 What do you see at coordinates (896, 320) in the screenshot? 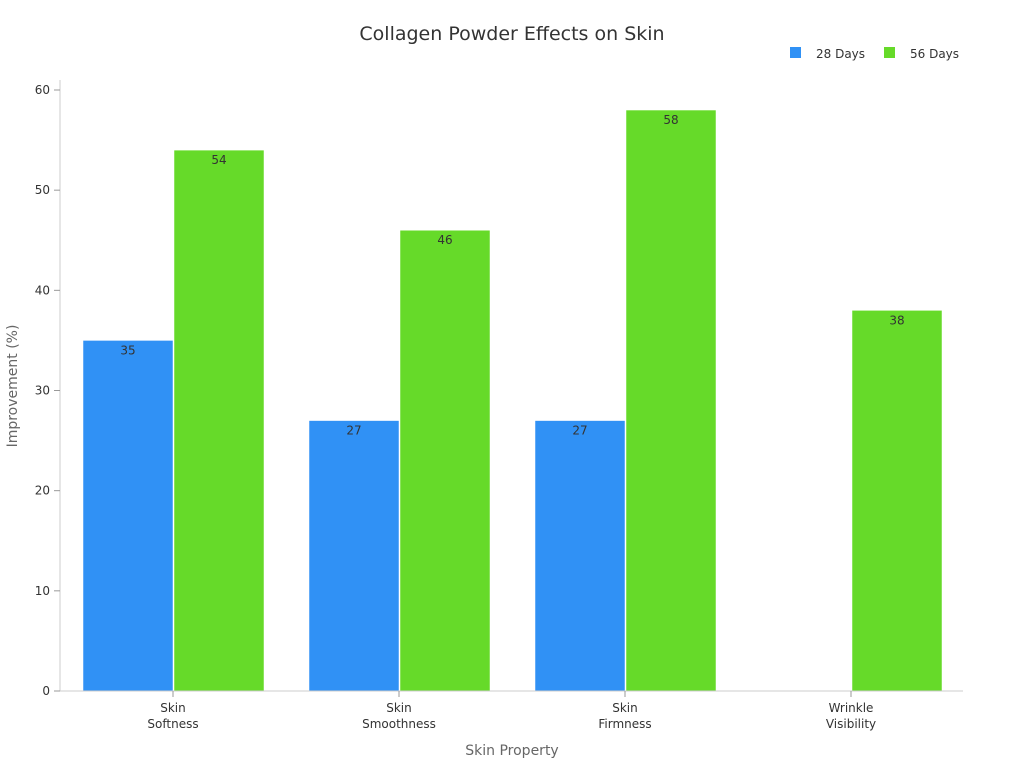
I see `data-label: 38` at bounding box center [896, 320].